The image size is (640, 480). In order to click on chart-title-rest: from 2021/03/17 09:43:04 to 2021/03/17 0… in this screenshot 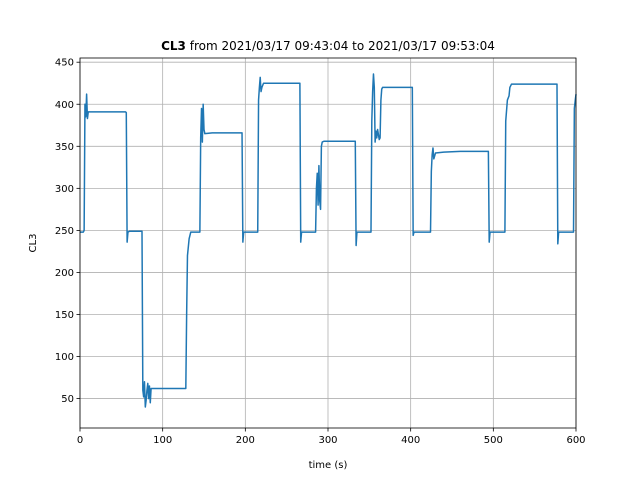, I will do `click(340, 46)`.